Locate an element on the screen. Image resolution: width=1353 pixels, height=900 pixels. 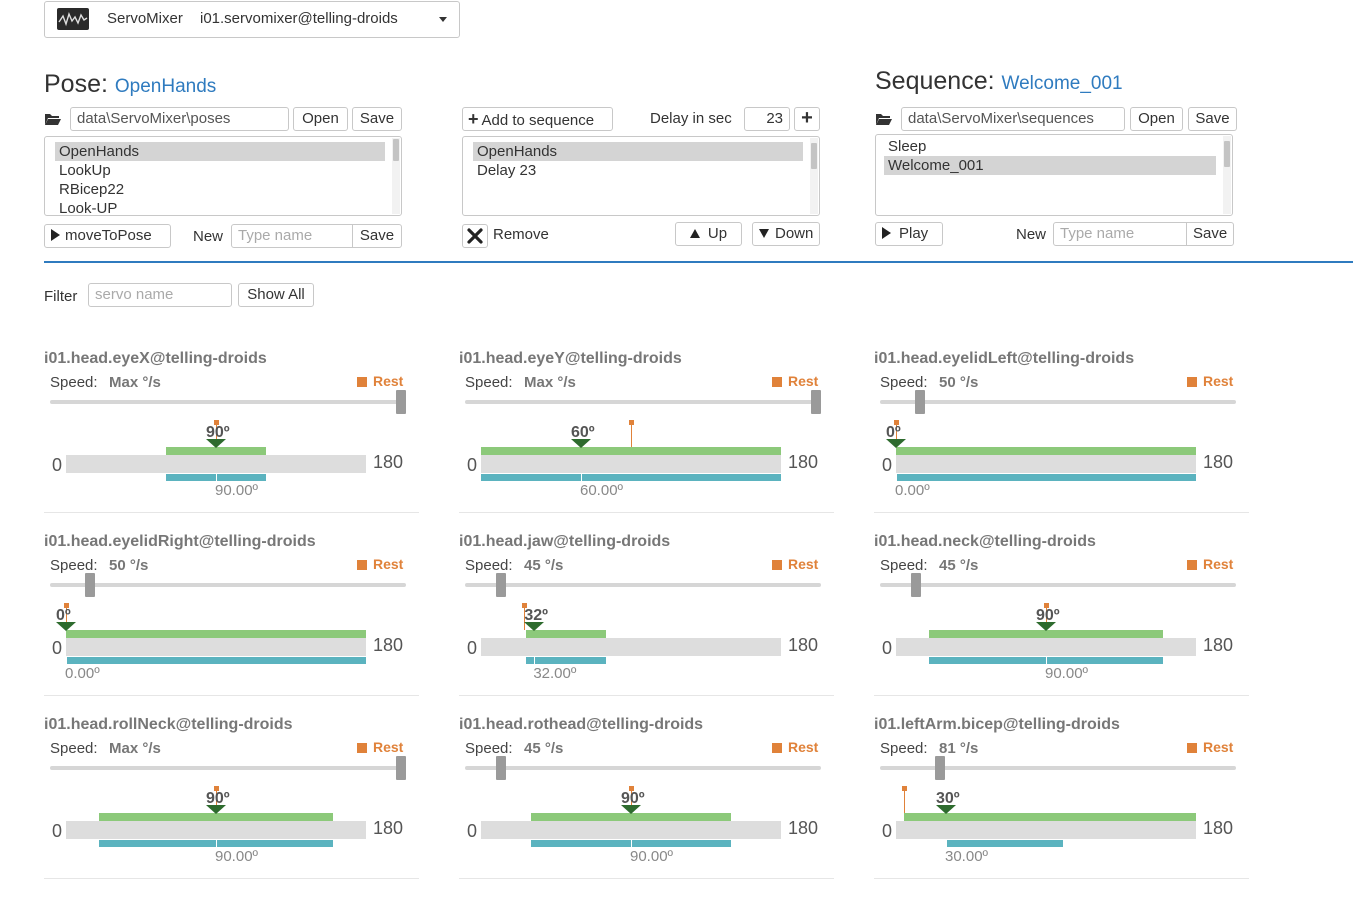
pose-save-button: Save is located at coordinates (377, 119).